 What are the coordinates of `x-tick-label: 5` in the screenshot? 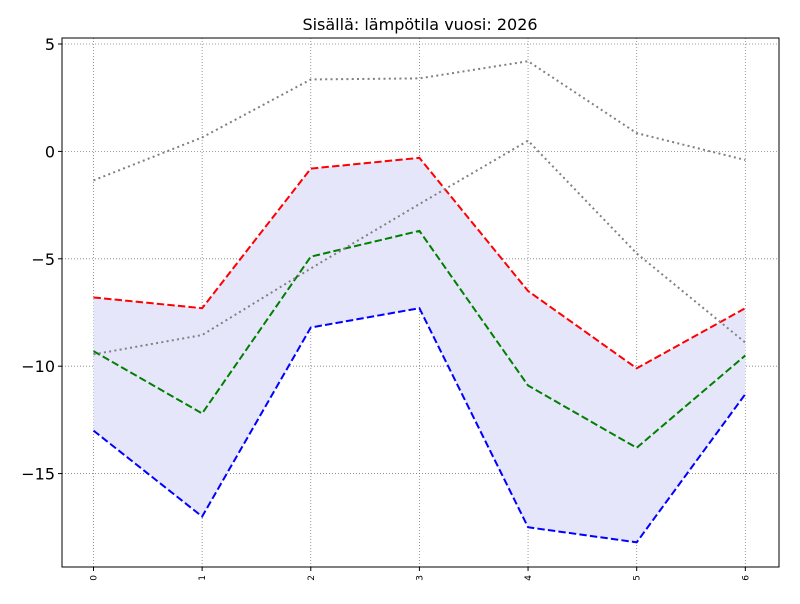 It's located at (638, 578).